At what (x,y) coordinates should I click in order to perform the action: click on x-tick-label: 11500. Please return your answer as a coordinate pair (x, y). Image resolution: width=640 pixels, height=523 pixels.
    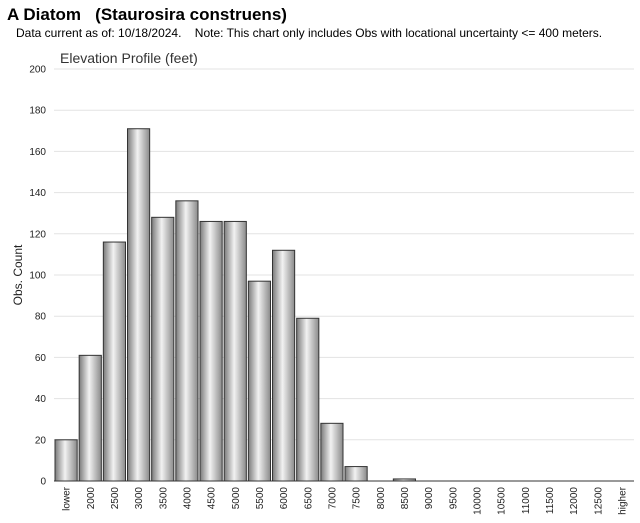
    Looking at the image, I should click on (550, 501).